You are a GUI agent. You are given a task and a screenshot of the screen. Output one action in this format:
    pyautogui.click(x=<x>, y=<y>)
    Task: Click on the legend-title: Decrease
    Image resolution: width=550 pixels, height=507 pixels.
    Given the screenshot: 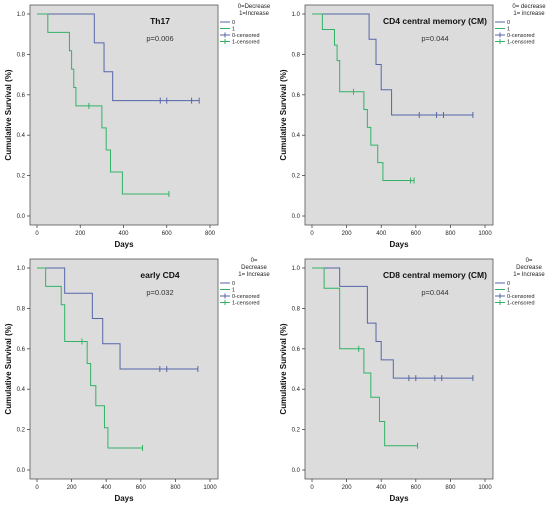 What is the action you would take?
    pyautogui.click(x=529, y=268)
    